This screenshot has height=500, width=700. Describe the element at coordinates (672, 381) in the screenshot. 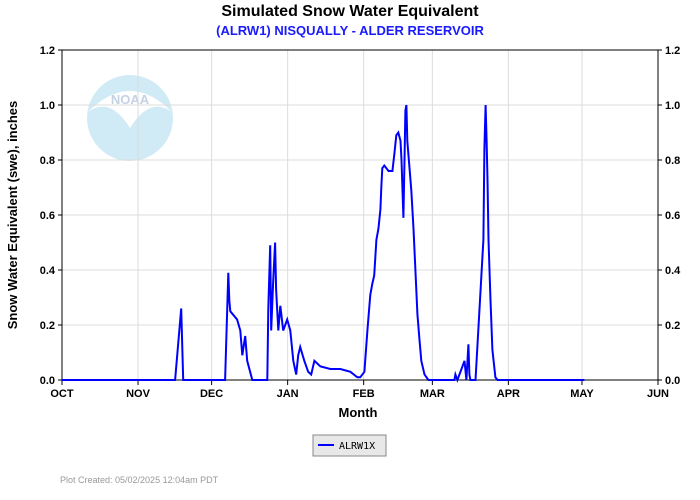

I see `y-tick-label-right: 0.0` at that location.